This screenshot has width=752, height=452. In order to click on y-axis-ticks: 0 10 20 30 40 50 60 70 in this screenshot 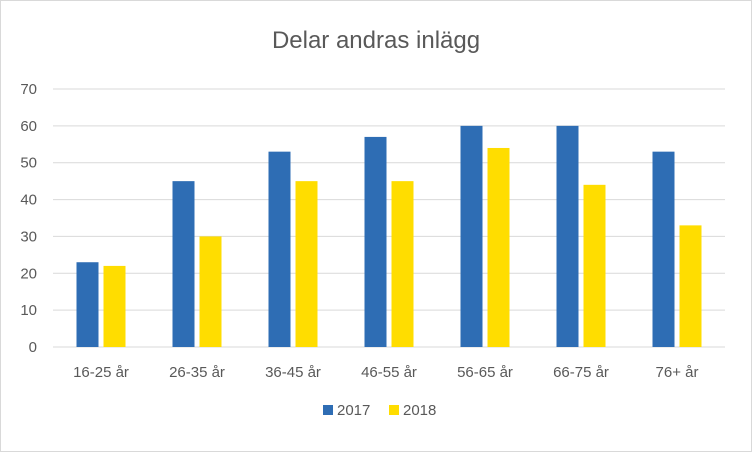, I will do `click(28, 218)`.